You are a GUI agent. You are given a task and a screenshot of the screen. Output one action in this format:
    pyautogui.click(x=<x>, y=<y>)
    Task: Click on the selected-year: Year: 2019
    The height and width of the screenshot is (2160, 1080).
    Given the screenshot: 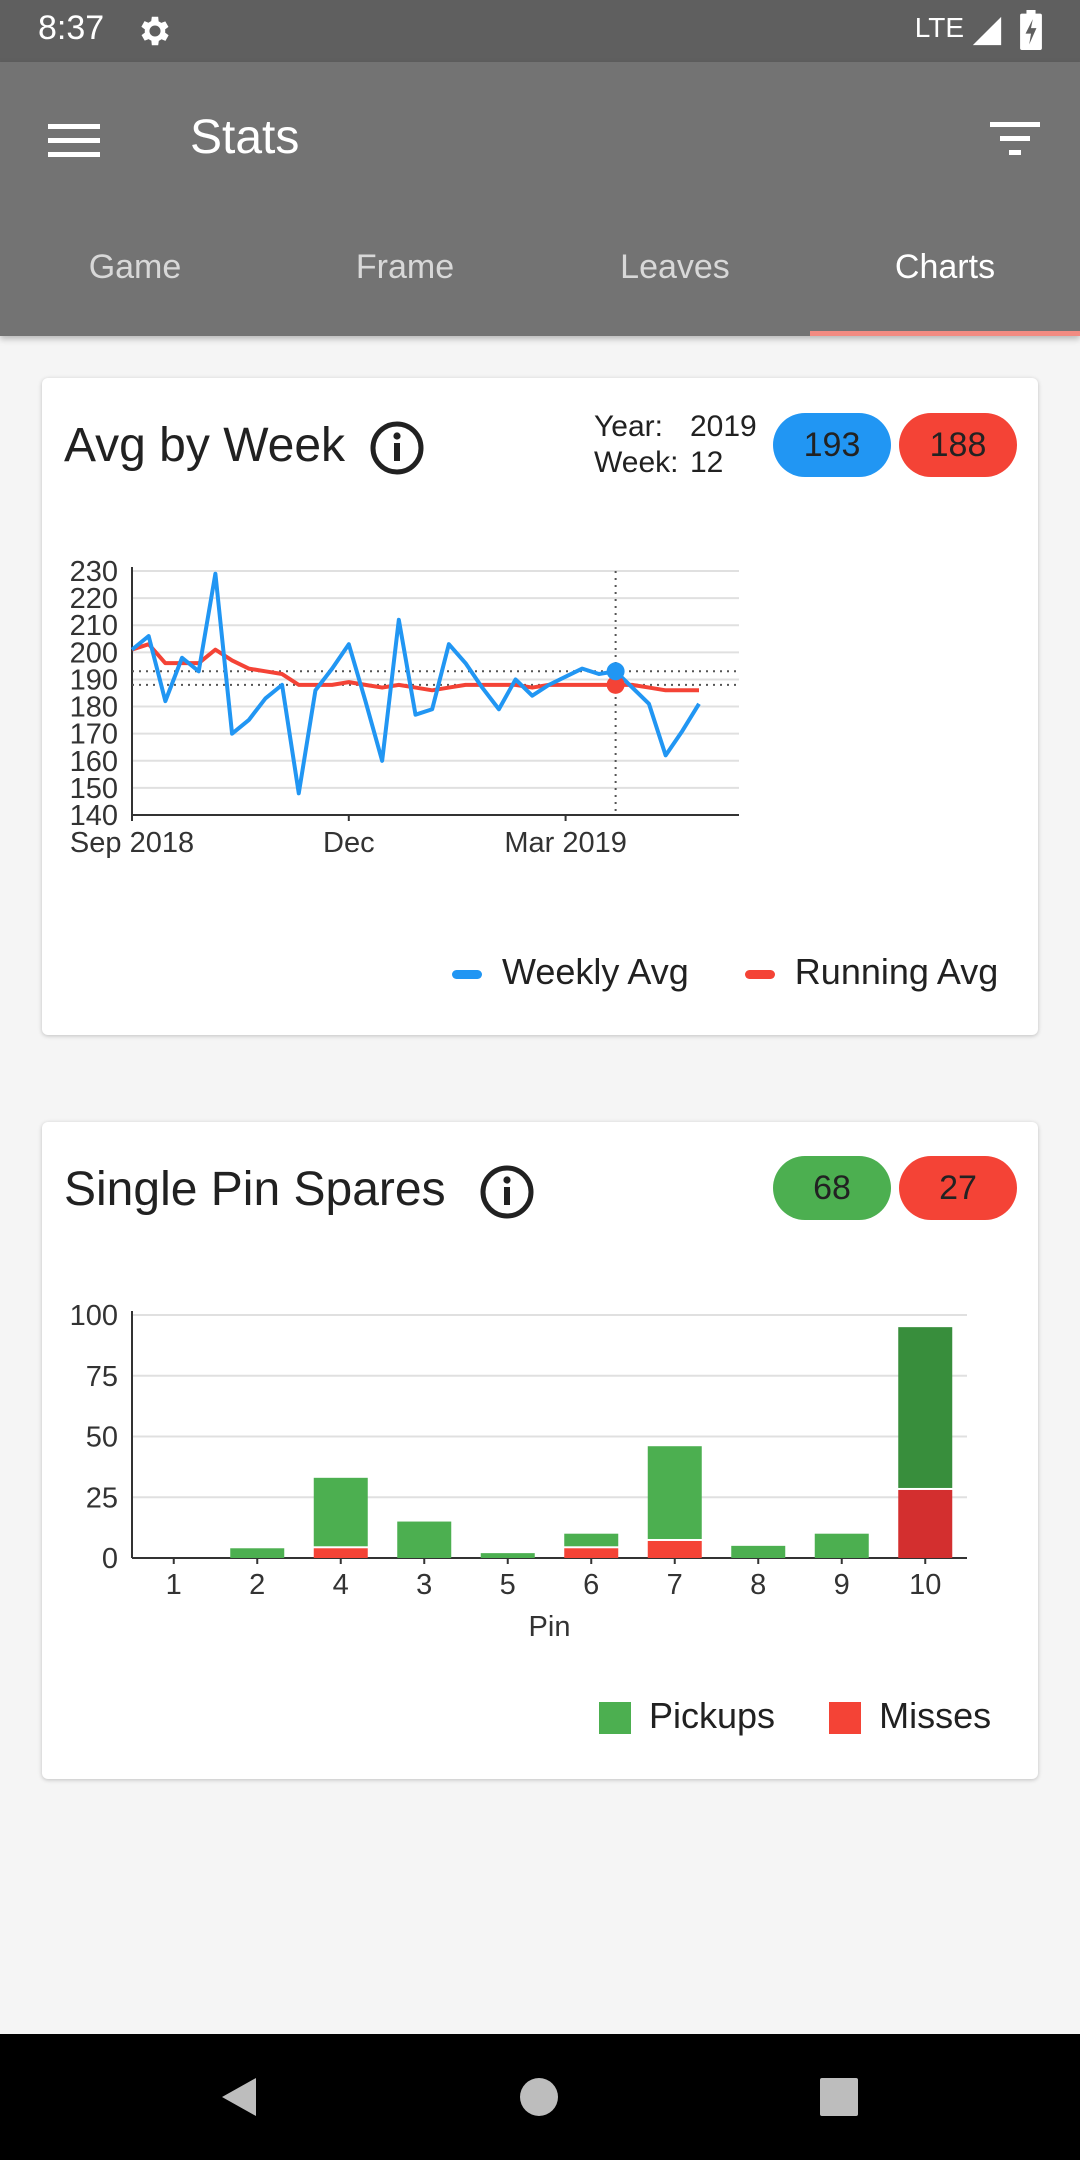 What is the action you would take?
    pyautogui.click(x=675, y=427)
    